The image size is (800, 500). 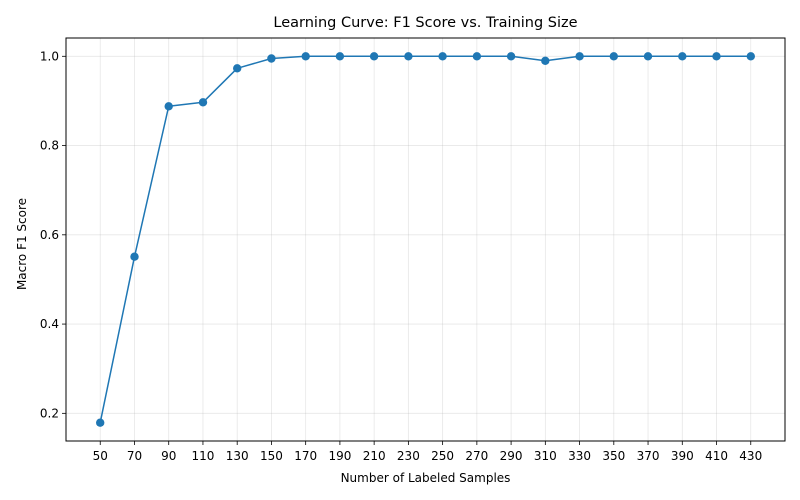 I want to click on y-axis: 0.2 0.4 0.6 0.8 1.0, so click(x=53, y=234).